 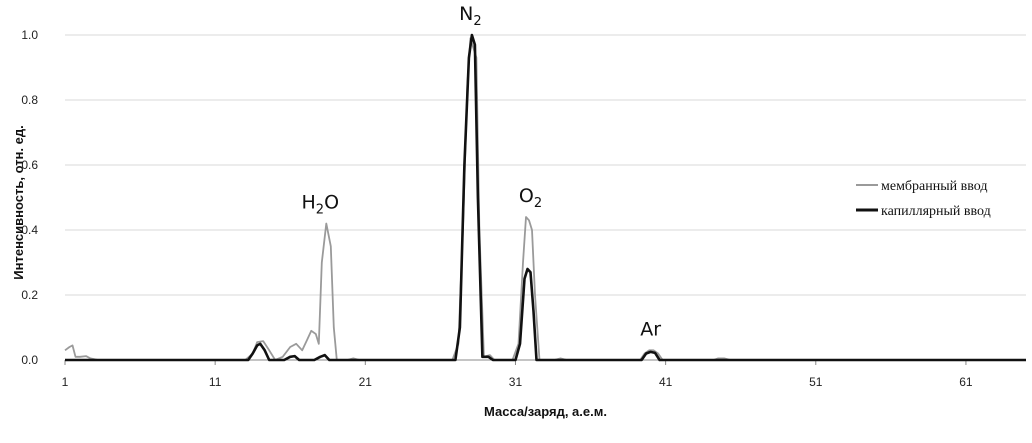 I want to click on peak-label: O2, so click(x=530, y=198).